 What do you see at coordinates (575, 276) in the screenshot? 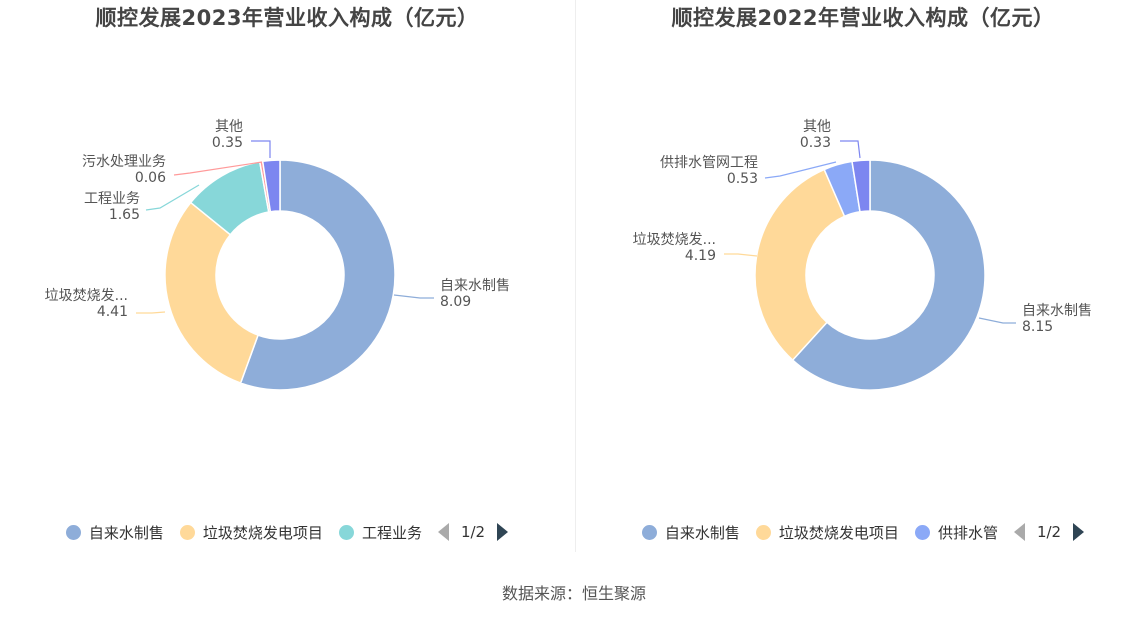
I see `panel-divider` at bounding box center [575, 276].